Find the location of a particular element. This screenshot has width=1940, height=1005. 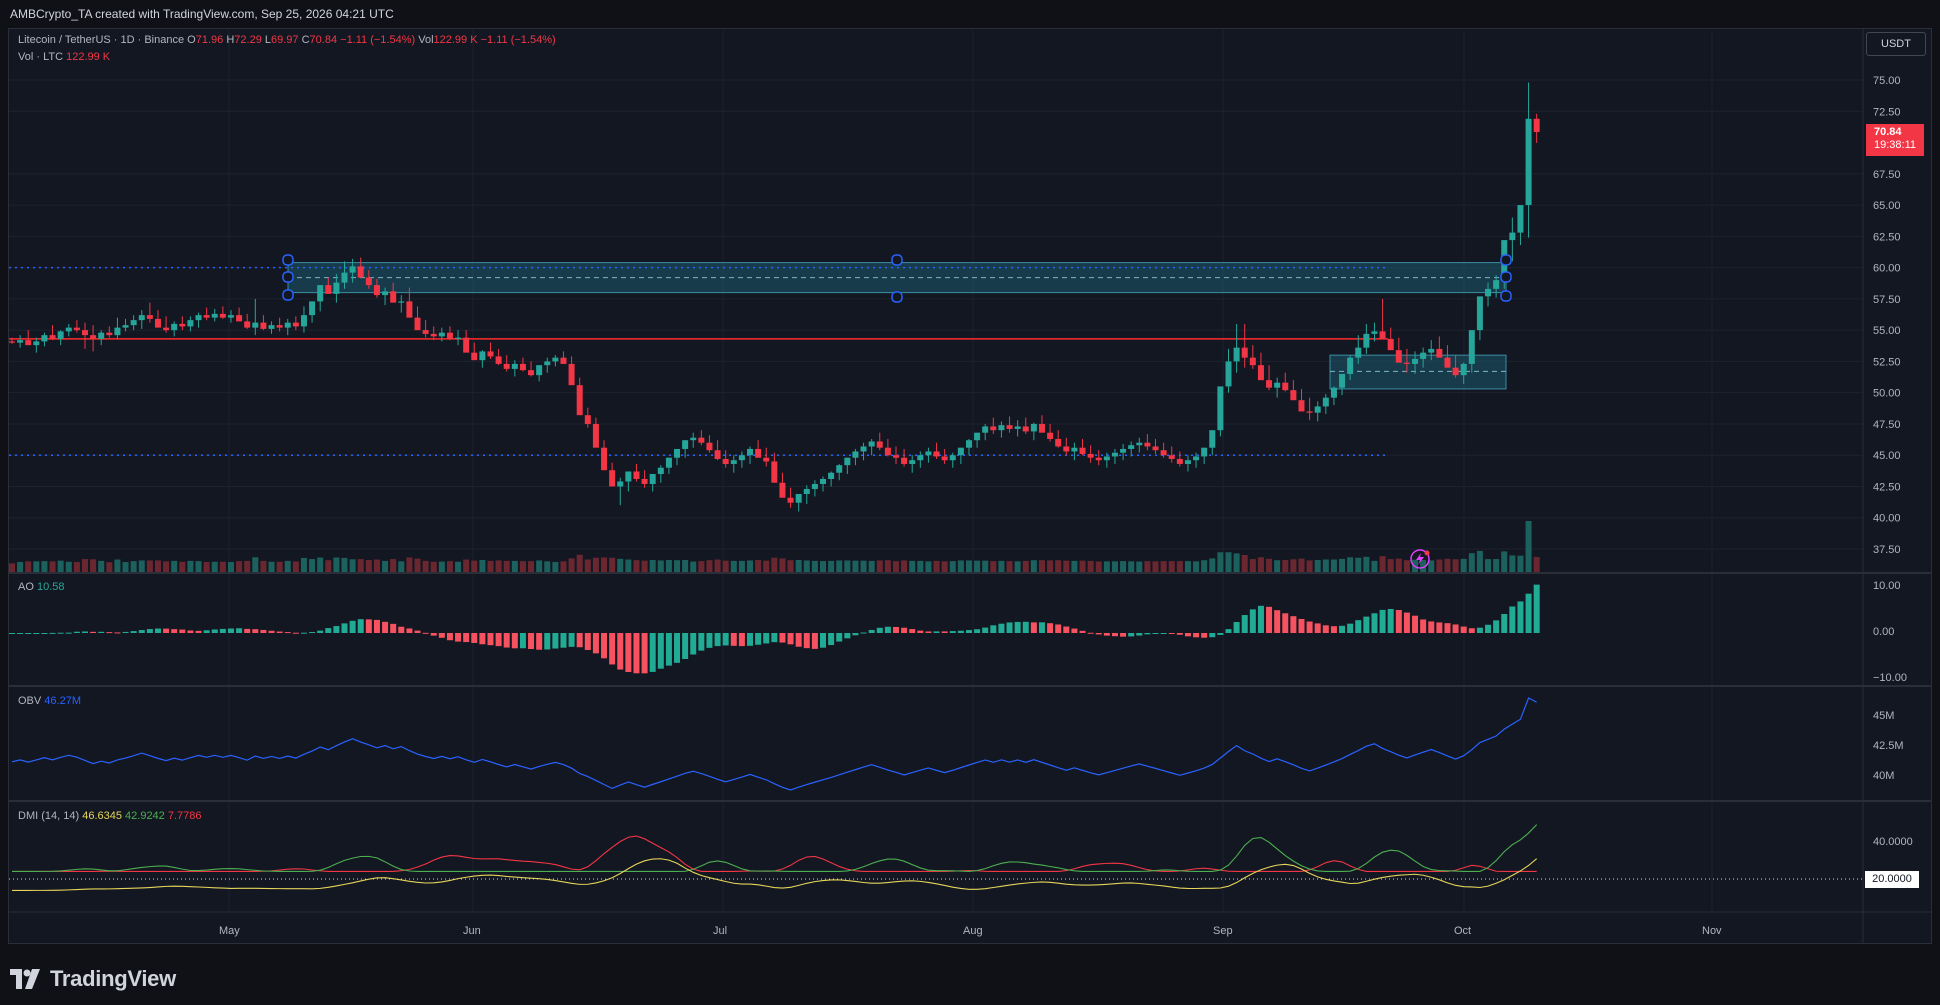

currency-button: USDT is located at coordinates (1896, 44).